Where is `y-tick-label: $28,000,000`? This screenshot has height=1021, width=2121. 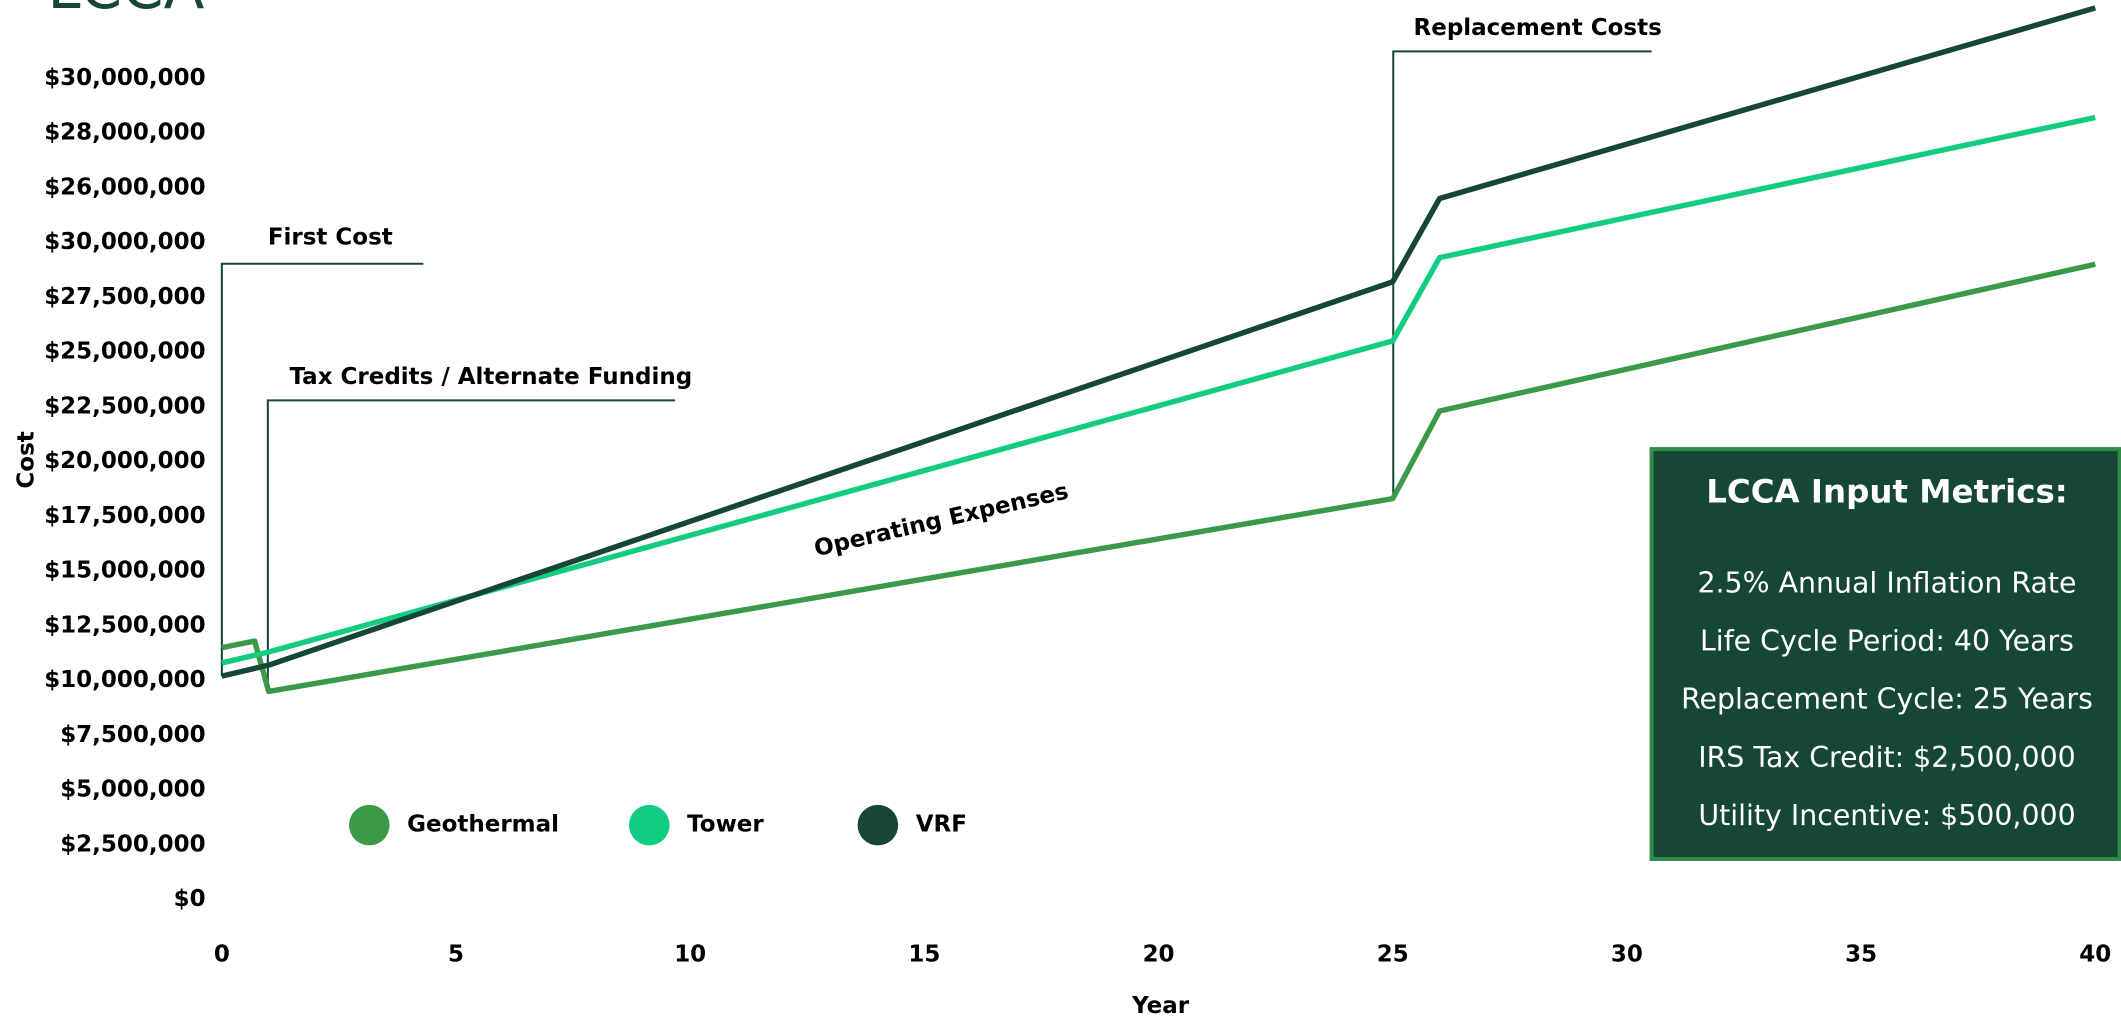 y-tick-label: $28,000,000 is located at coordinates (124, 133).